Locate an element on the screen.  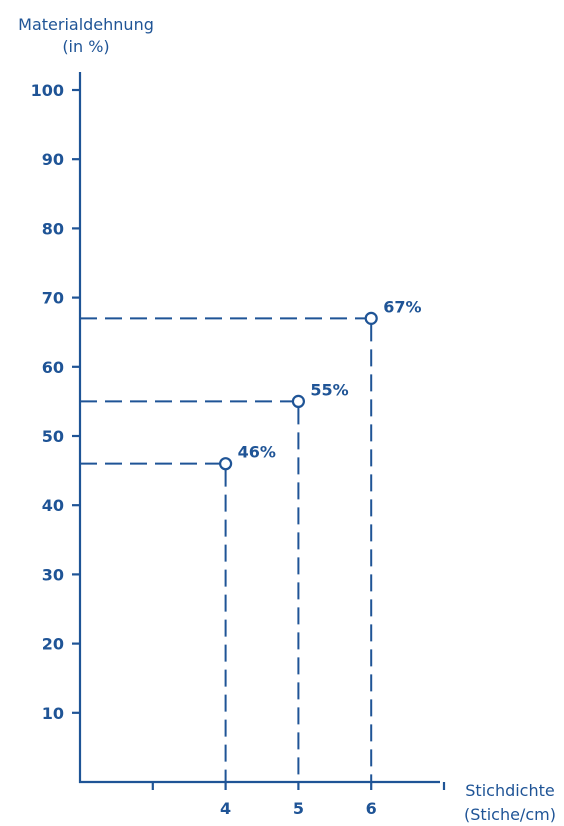
data-point-label: 55% is located at coordinates (329, 389).